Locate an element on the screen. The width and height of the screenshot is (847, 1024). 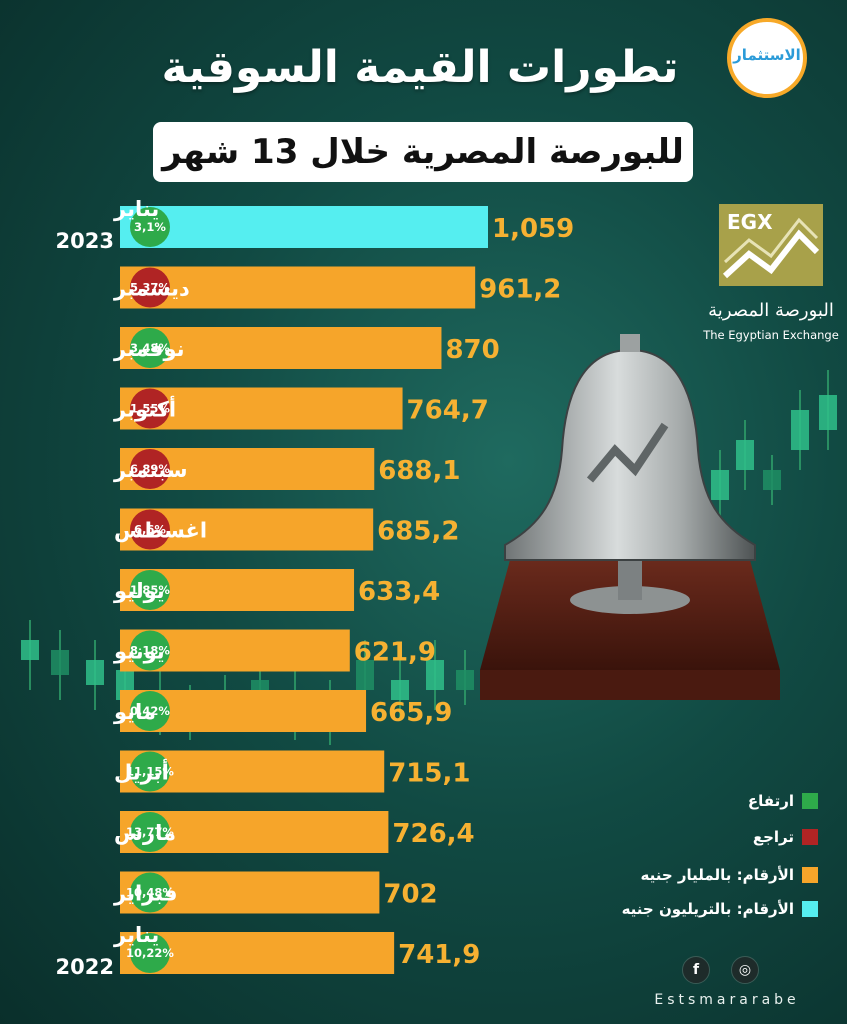
egx-logo is located at coordinates (771, 245).